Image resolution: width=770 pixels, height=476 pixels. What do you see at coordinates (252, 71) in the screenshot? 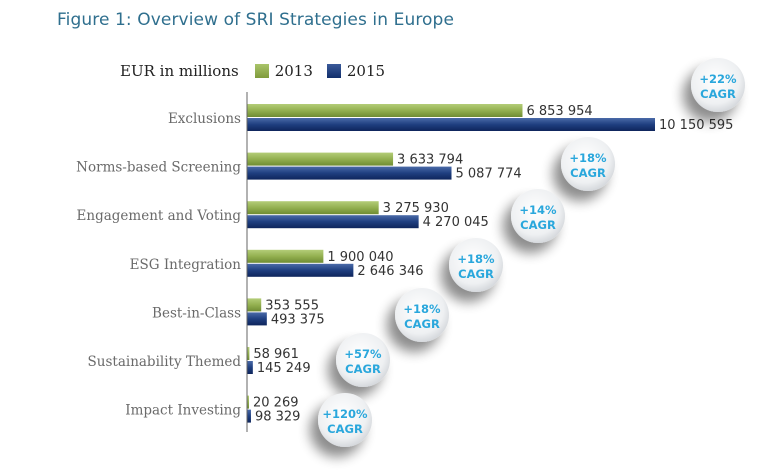
I see `legend: EUR in millions 2013 2015` at bounding box center [252, 71].